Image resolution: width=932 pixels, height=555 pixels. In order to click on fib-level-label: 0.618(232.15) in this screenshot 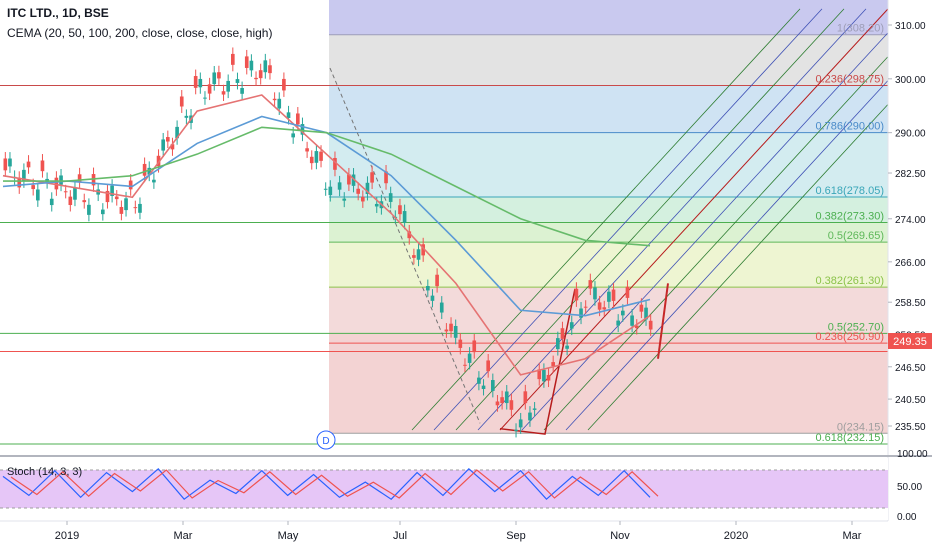, I will do `click(850, 438)`.